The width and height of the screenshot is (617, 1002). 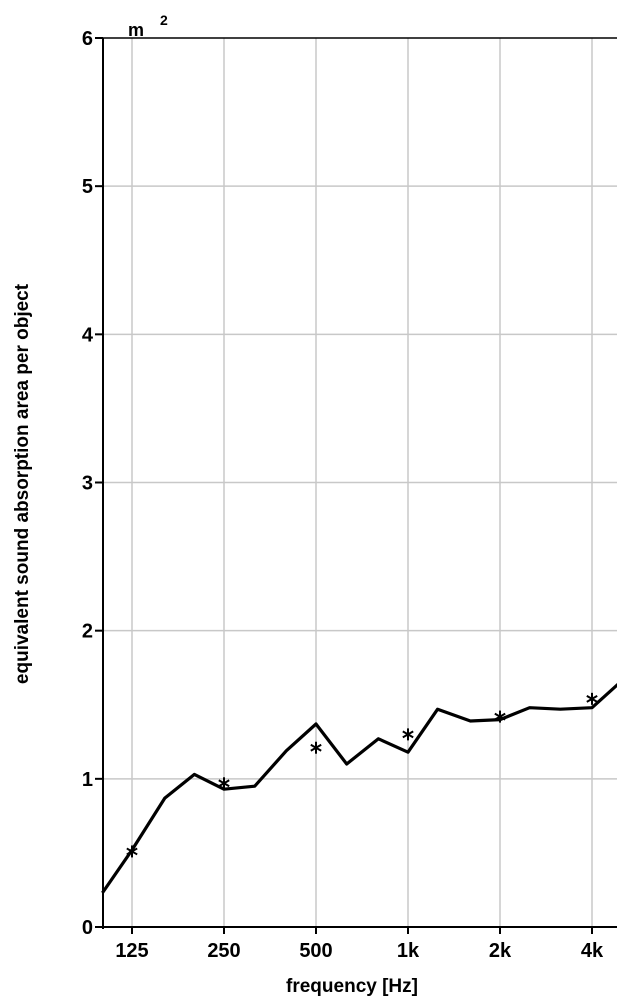 What do you see at coordinates (87, 780) in the screenshot?
I see `y-tick-label: 1` at bounding box center [87, 780].